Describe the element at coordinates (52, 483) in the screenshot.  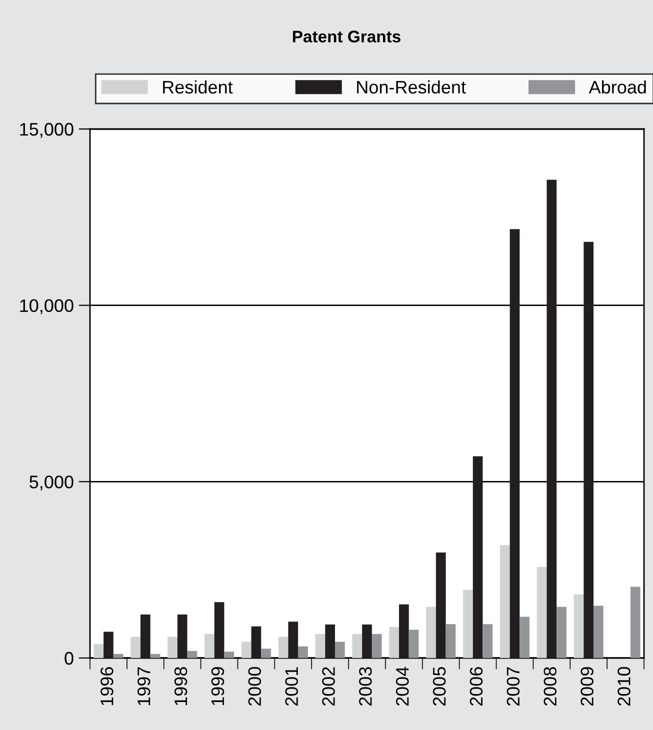
I see `y-tick-label: 5,000` at that location.